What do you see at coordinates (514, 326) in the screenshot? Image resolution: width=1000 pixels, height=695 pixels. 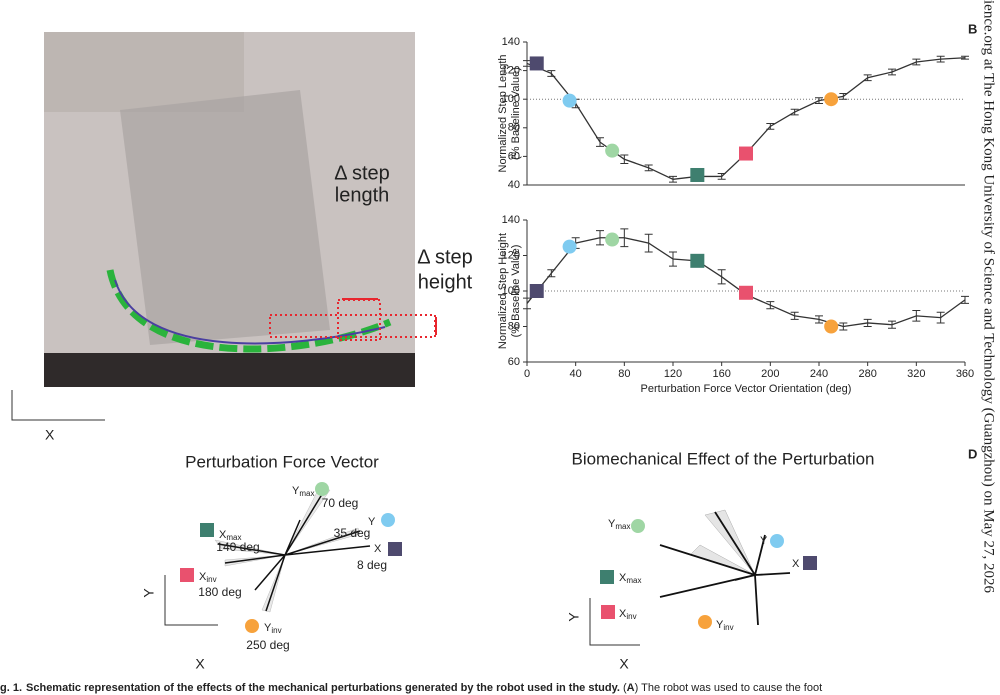 I see `y-tick-label: 80` at bounding box center [514, 326].